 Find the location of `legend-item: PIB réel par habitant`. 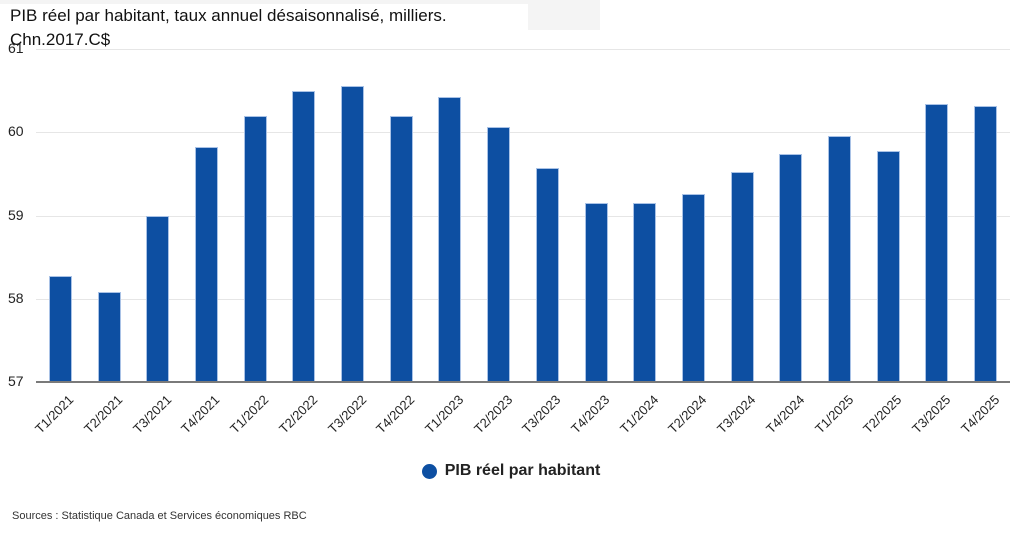

legend-item: PIB réel par habitant is located at coordinates (511, 471).